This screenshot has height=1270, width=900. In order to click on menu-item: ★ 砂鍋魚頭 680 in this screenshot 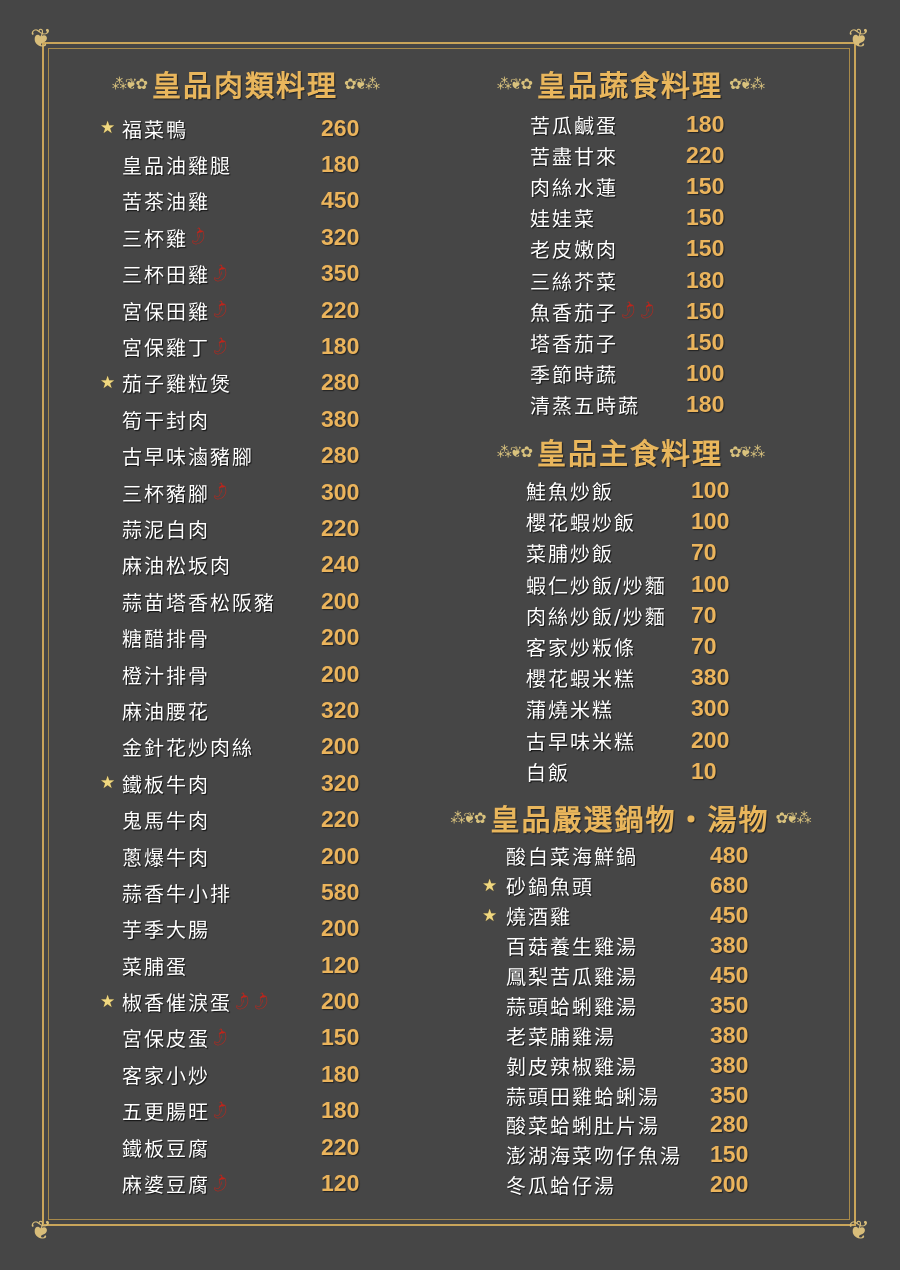, I will do `click(615, 886)`.